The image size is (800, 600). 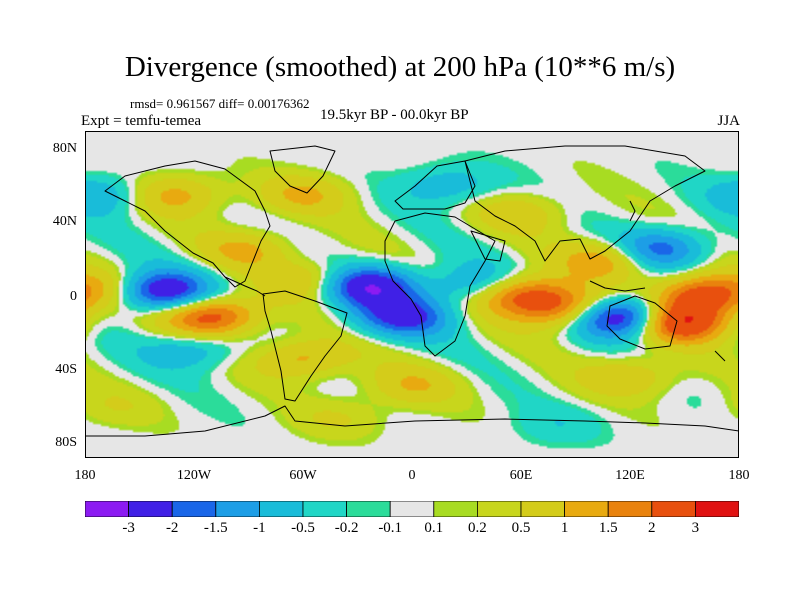 What do you see at coordinates (521, 528) in the screenshot?
I see `colorbar-label: 0.5` at bounding box center [521, 528].